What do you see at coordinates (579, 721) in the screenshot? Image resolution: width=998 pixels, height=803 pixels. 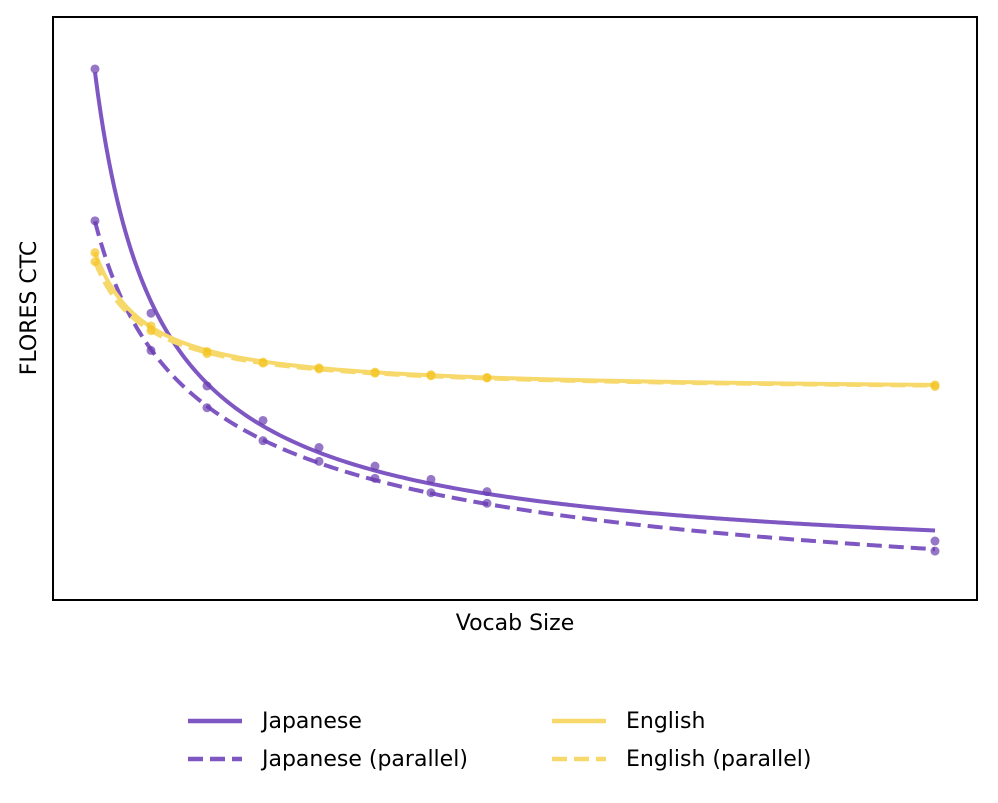 I see `legend-line-english` at bounding box center [579, 721].